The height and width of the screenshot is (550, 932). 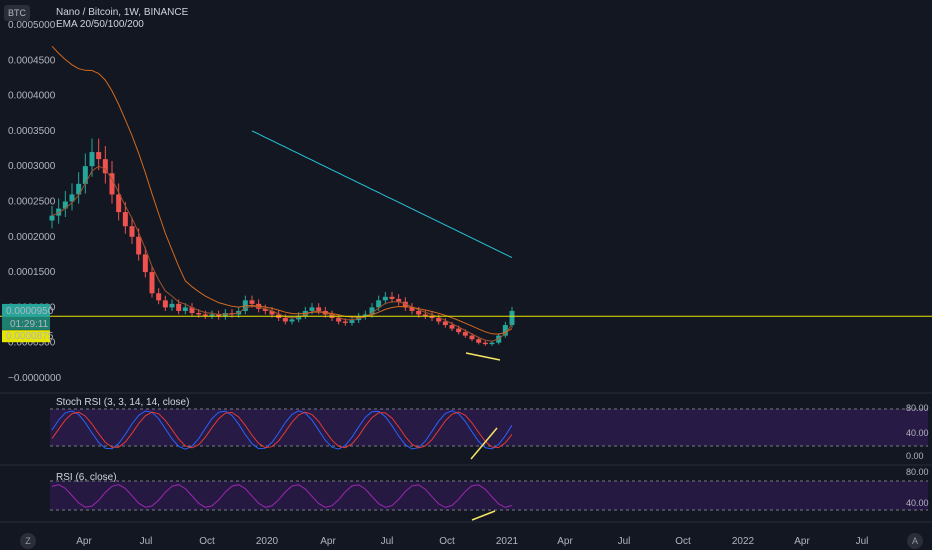 I want to click on price-tick-label: 0.0003500, so click(x=32, y=131).